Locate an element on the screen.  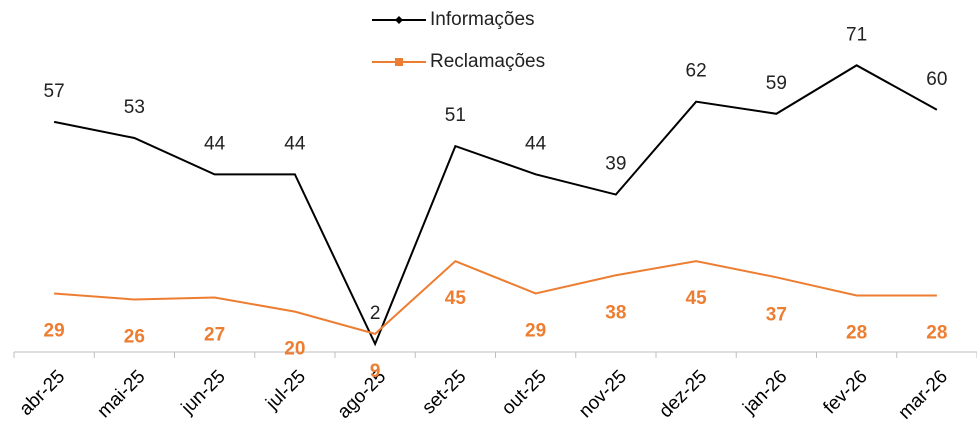
data-label: 51 is located at coordinates (455, 115).